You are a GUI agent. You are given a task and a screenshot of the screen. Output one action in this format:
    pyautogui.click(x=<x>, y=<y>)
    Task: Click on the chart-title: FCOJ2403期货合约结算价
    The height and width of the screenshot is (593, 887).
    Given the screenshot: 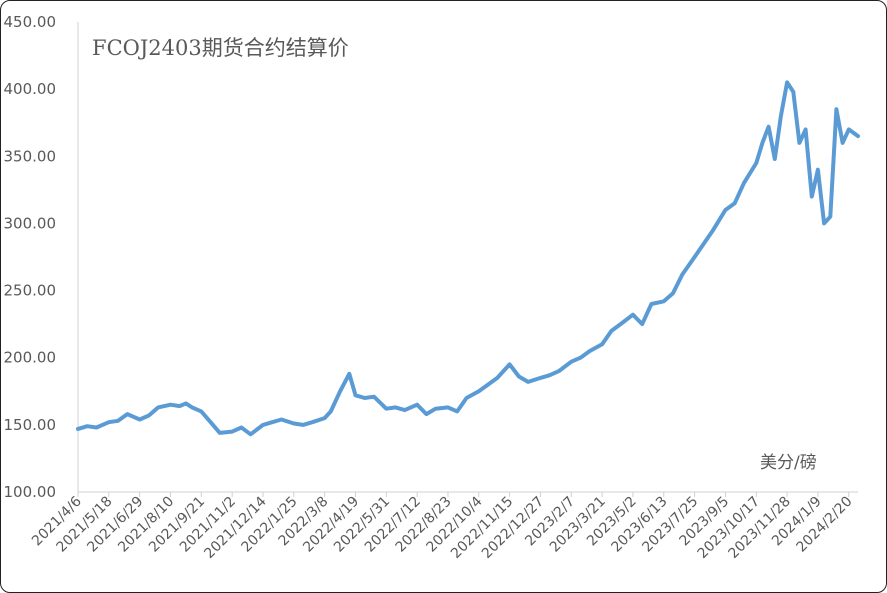 What is the action you would take?
    pyautogui.click(x=220, y=48)
    